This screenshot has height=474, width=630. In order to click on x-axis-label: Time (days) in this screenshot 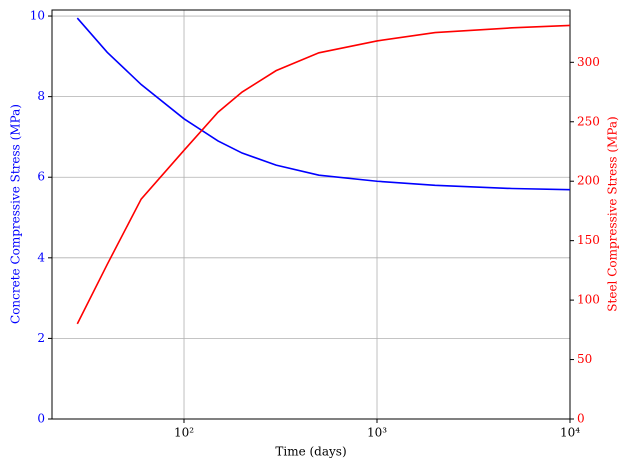, I will do `click(310, 452)`.